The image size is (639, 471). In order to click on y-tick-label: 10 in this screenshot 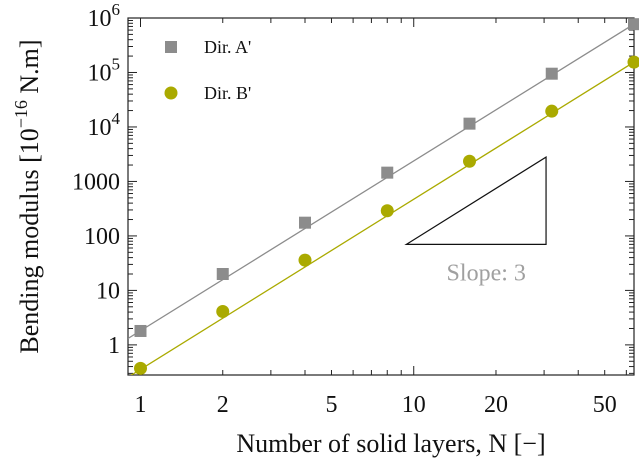, I will do `click(108, 291)`.